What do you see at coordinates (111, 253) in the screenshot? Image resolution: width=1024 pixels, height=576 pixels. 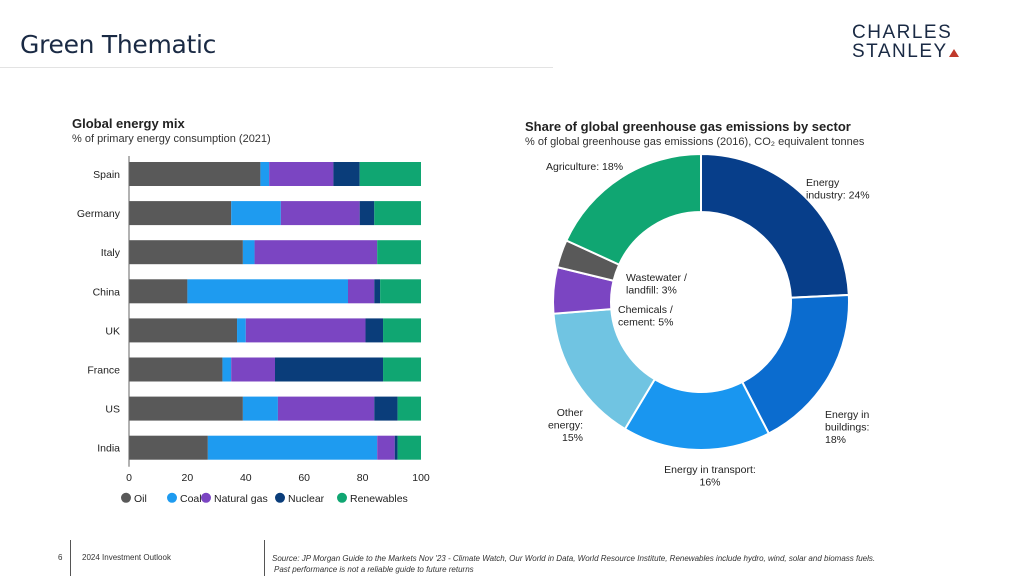 I see `country-label-italy: Italy` at bounding box center [111, 253].